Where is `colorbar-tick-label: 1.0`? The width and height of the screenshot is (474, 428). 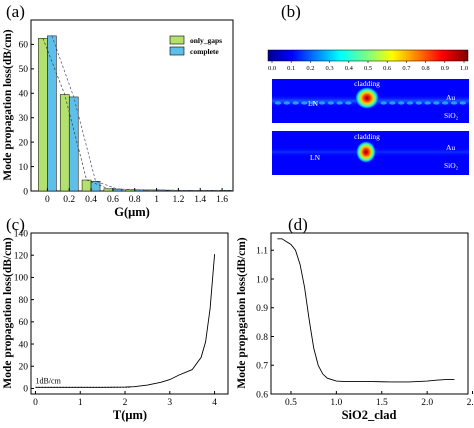 colorbar-tick-label: 1.0 is located at coordinates (464, 68).